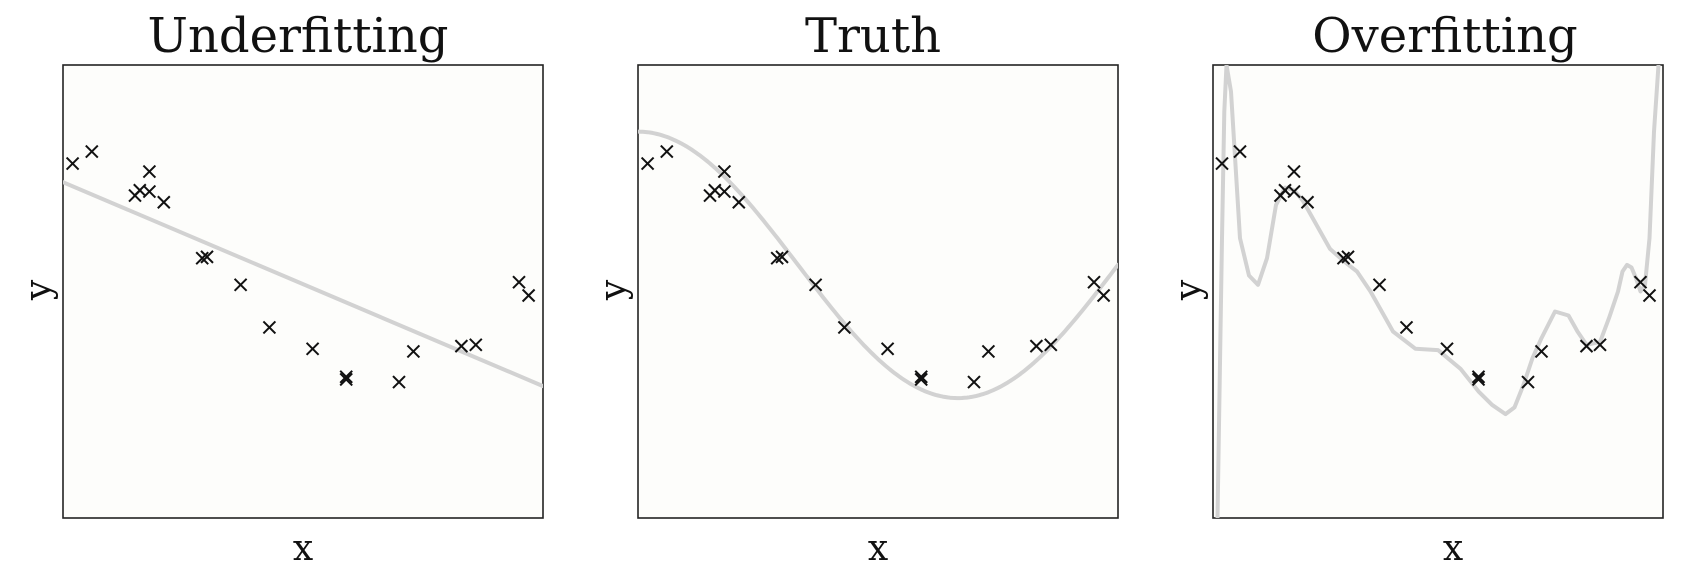  What do you see at coordinates (297, 36) in the screenshot?
I see `chart-title: Underfitting` at bounding box center [297, 36].